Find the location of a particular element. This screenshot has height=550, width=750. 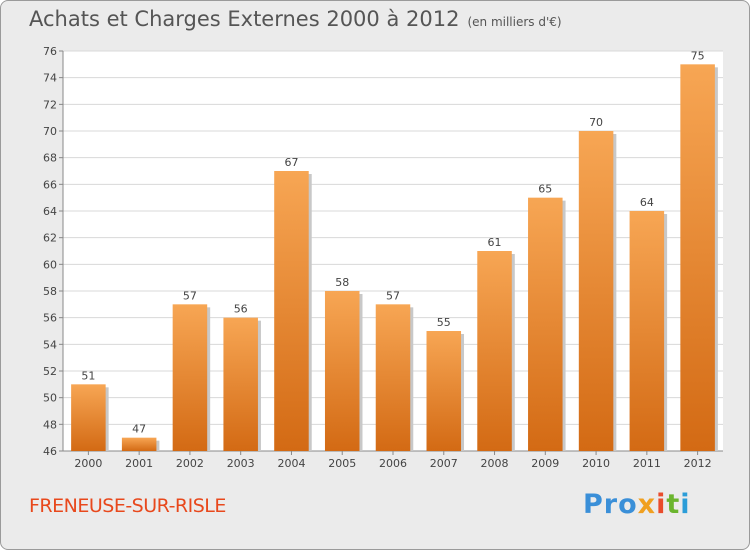

x-tick-label: 2010 is located at coordinates (596, 463).